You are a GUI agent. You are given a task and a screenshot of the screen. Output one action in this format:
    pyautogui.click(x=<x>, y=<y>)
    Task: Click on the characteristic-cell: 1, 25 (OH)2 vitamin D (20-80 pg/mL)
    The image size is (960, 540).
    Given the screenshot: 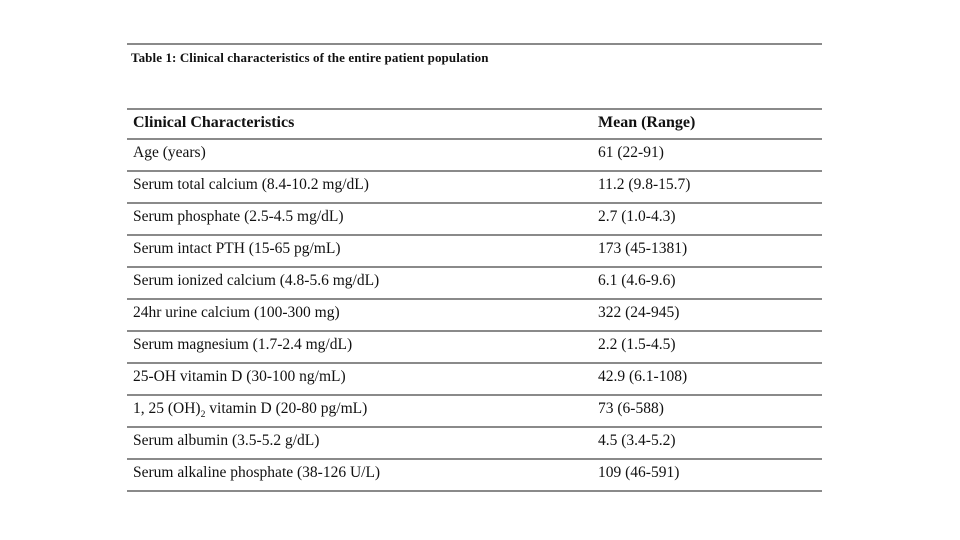 What is the action you would take?
    pyautogui.click(x=359, y=411)
    